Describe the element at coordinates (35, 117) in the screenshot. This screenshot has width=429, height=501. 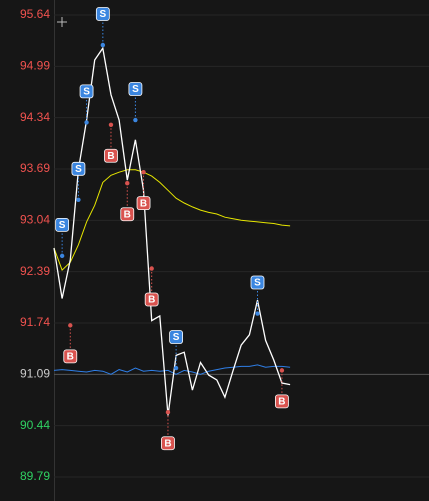
I see `y-tick-label: 94.34` at that location.